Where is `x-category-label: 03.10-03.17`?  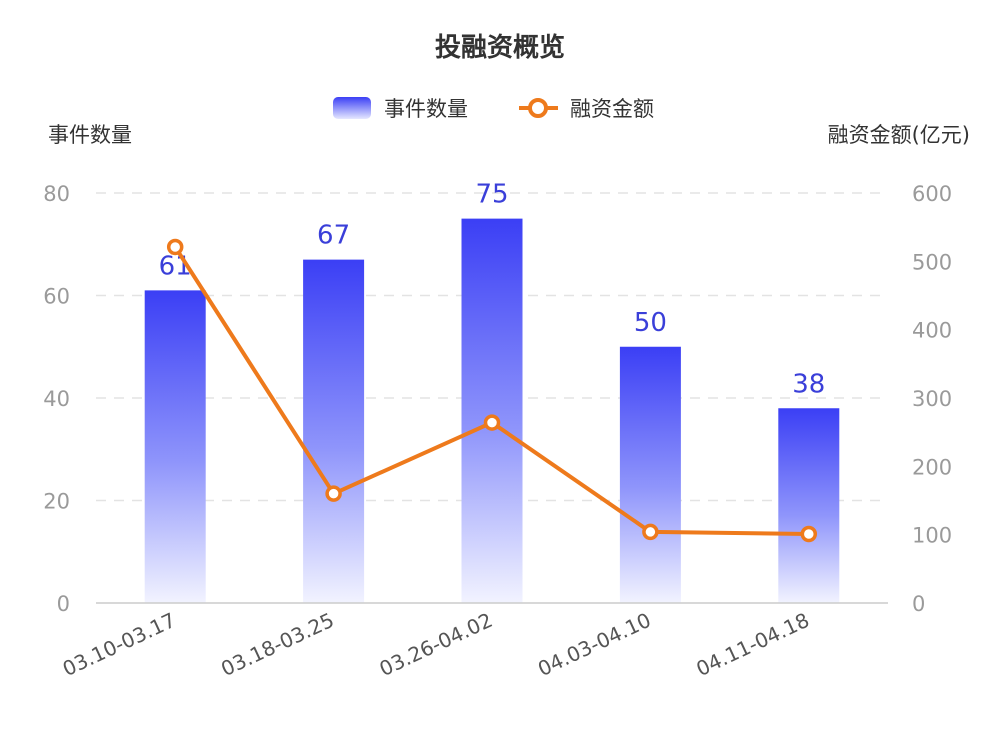 x-category-label: 03.10-03.17 is located at coordinates (119, 644).